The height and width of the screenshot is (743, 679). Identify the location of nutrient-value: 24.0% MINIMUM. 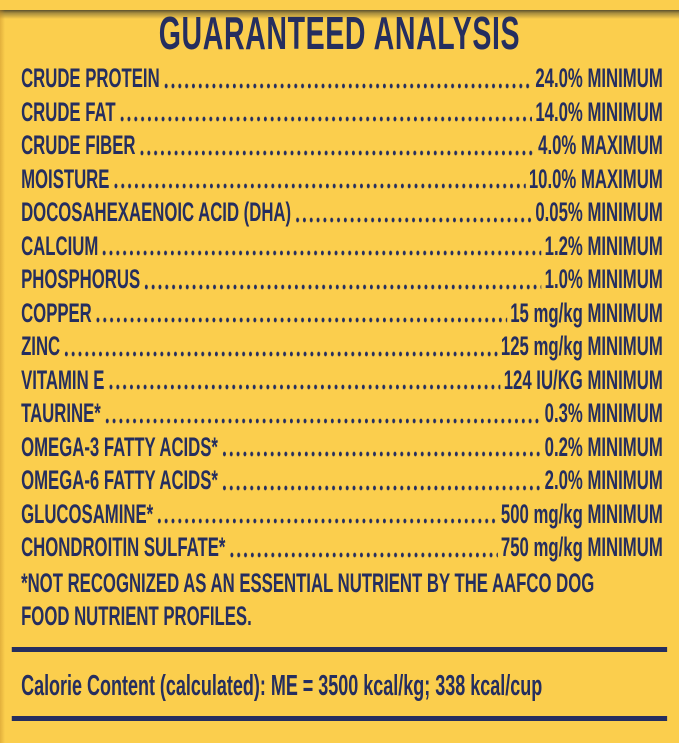
(599, 78).